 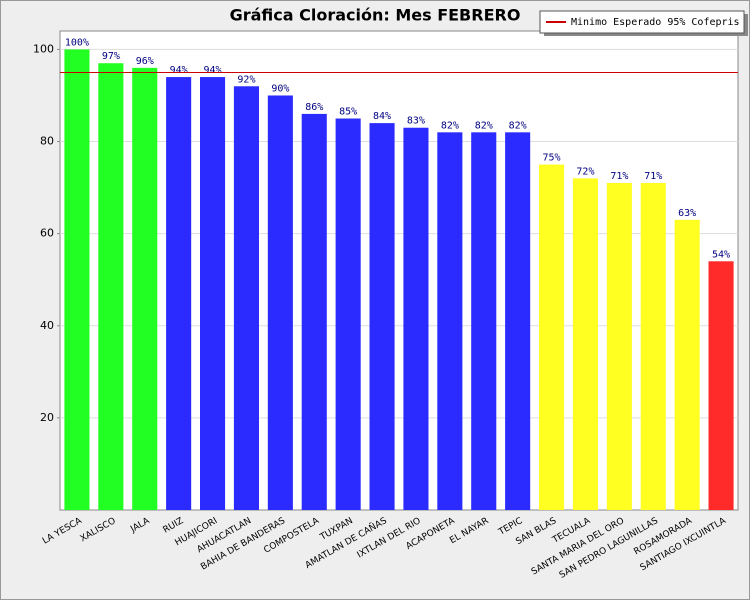 I want to click on value-label: 75%, so click(x=552, y=158).